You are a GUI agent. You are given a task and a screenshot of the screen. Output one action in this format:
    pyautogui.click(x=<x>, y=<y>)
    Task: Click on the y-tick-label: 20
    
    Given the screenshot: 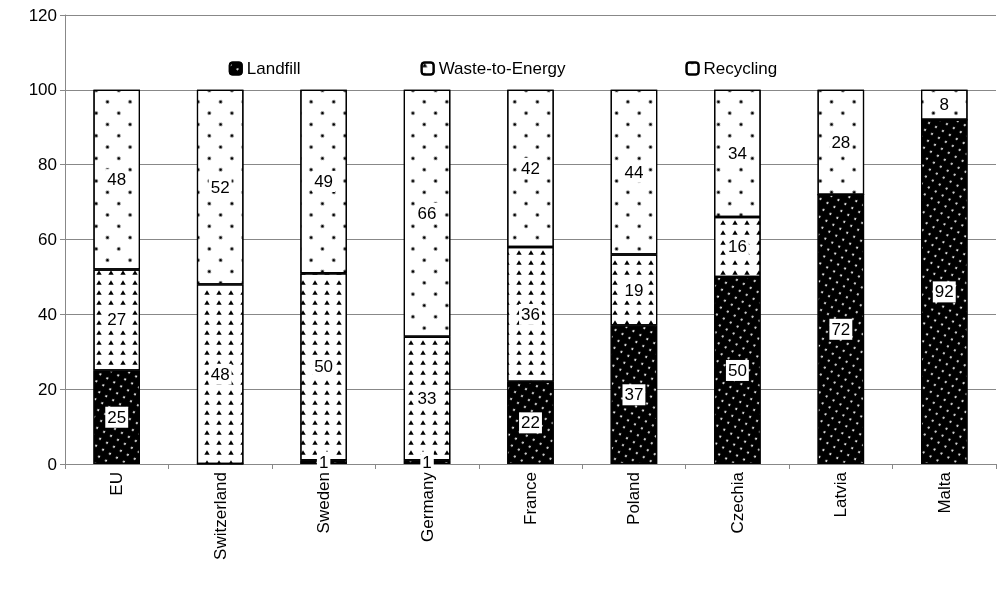 What is the action you would take?
    pyautogui.click(x=47, y=389)
    